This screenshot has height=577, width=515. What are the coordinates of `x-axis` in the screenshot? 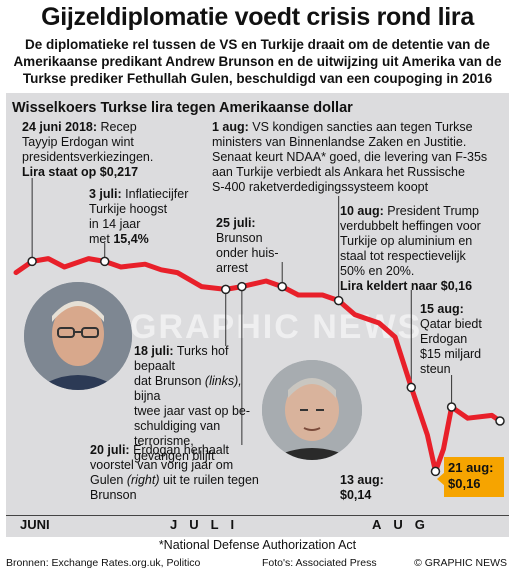 It's located at (257, 526).